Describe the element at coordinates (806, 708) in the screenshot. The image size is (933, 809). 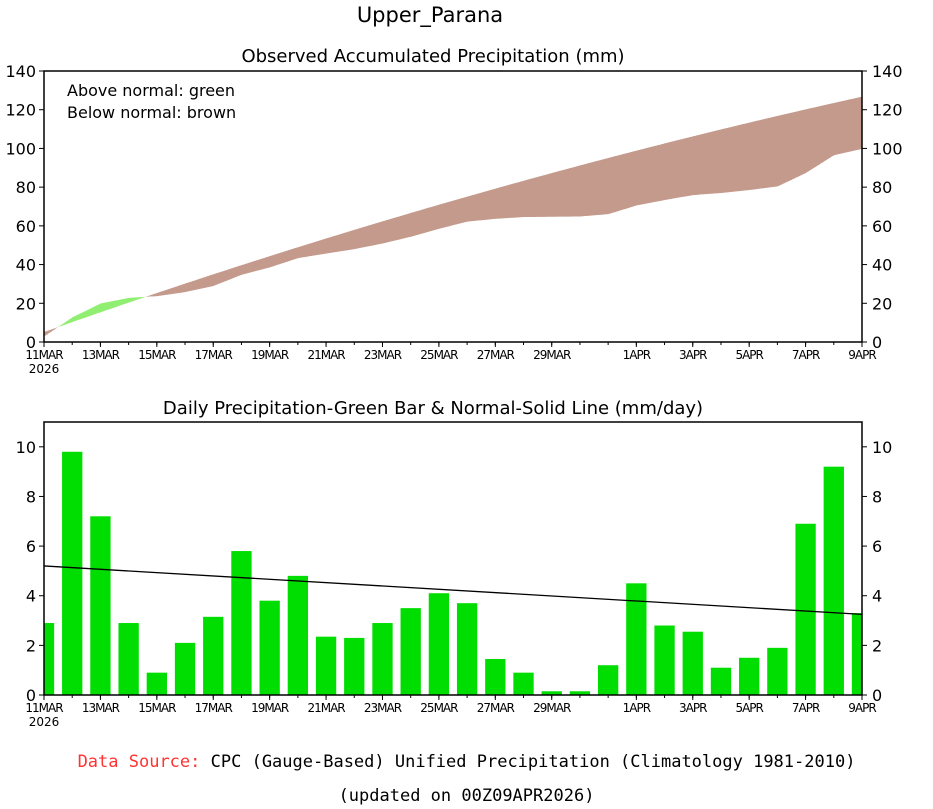
I see `x-tick-label: 7APR` at that location.